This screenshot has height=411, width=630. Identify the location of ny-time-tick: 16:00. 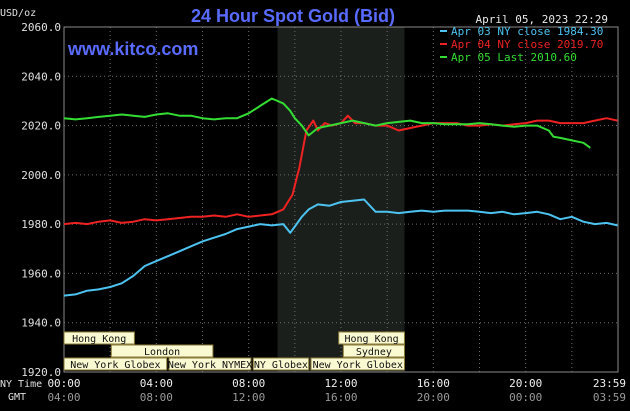
(433, 383).